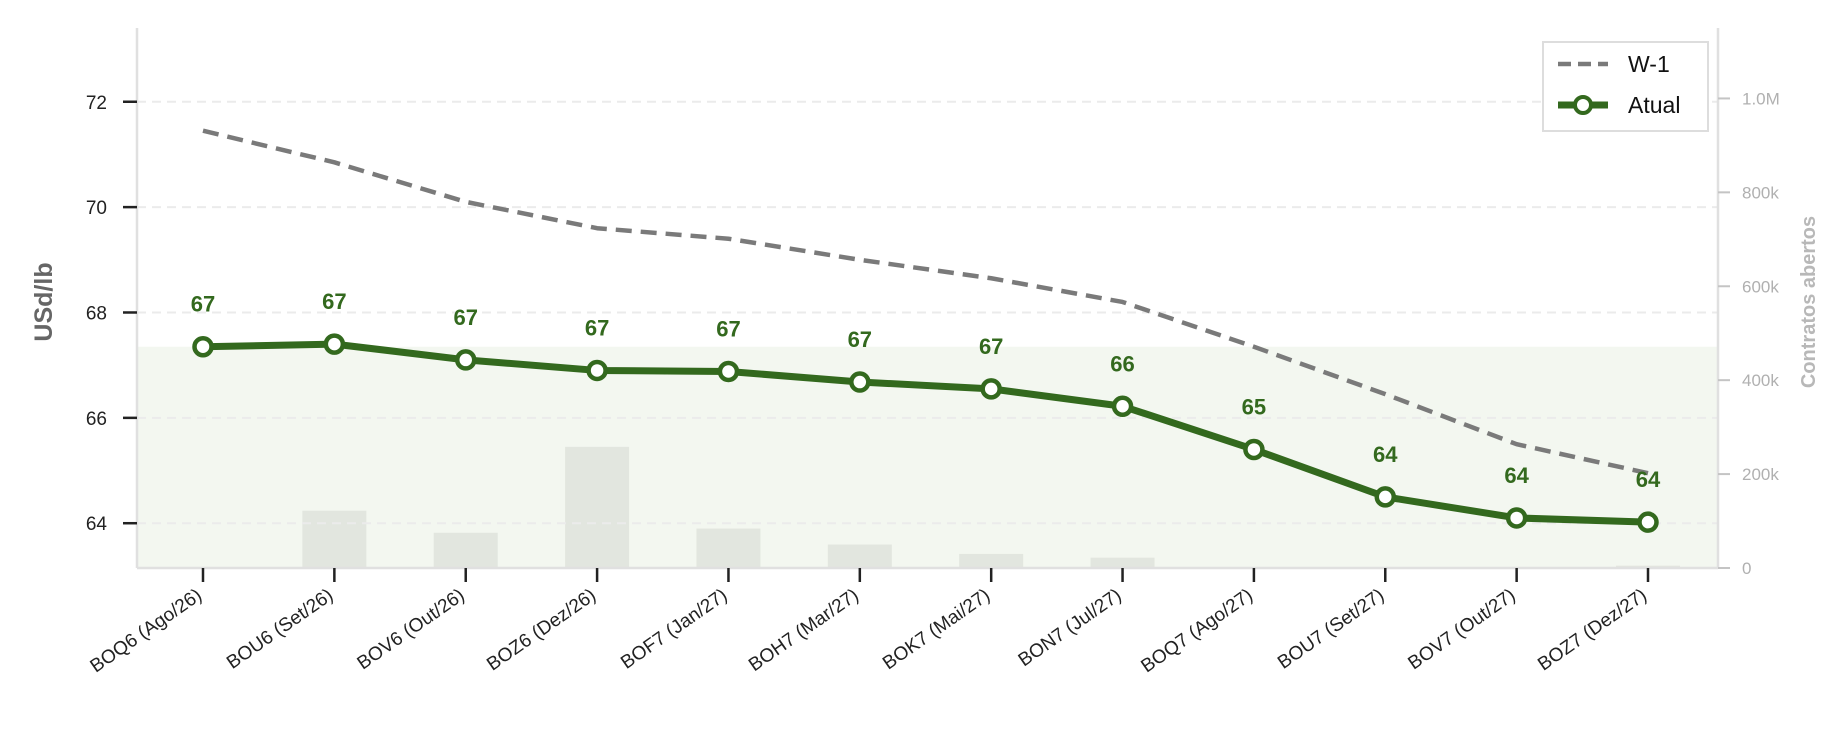  Describe the element at coordinates (96, 208) in the screenshot. I see `y-tick-label: 70` at that location.